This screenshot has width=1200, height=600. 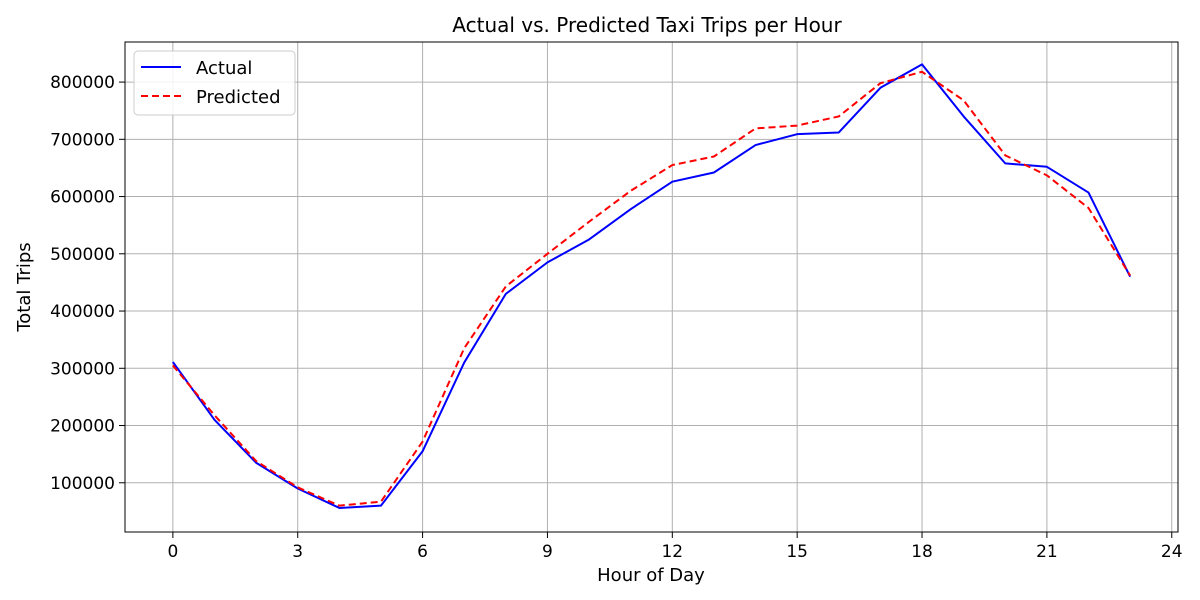 What do you see at coordinates (224, 68) in the screenshot?
I see `legend-label-actual: Actual` at bounding box center [224, 68].